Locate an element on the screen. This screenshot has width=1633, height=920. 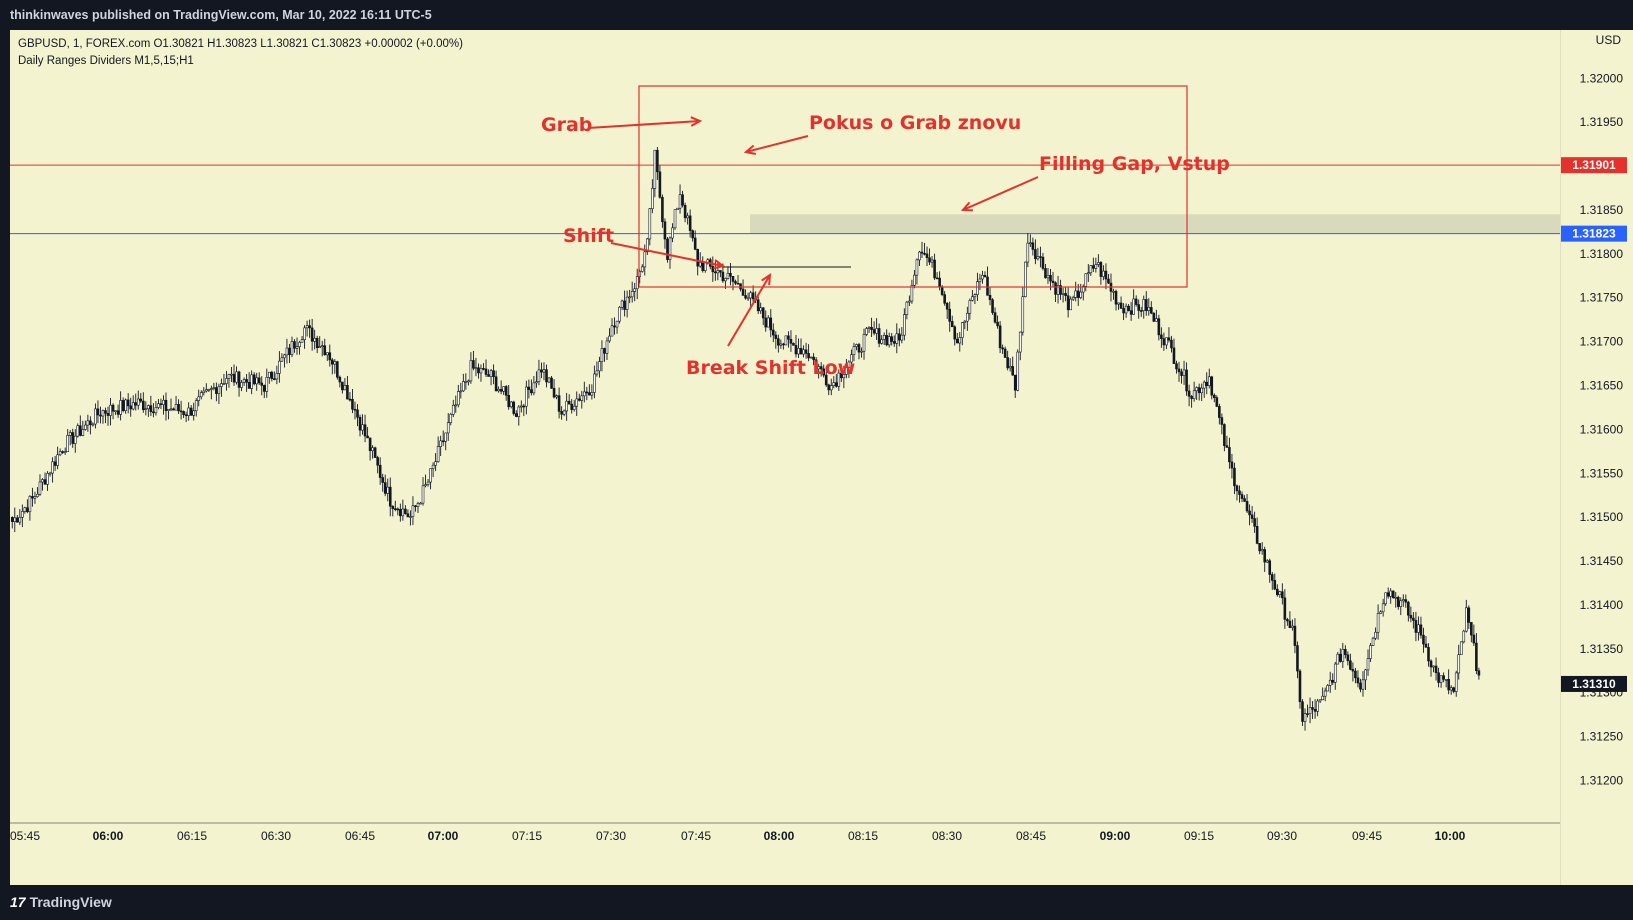
time-tick-label: 07:00 is located at coordinates (443, 836).